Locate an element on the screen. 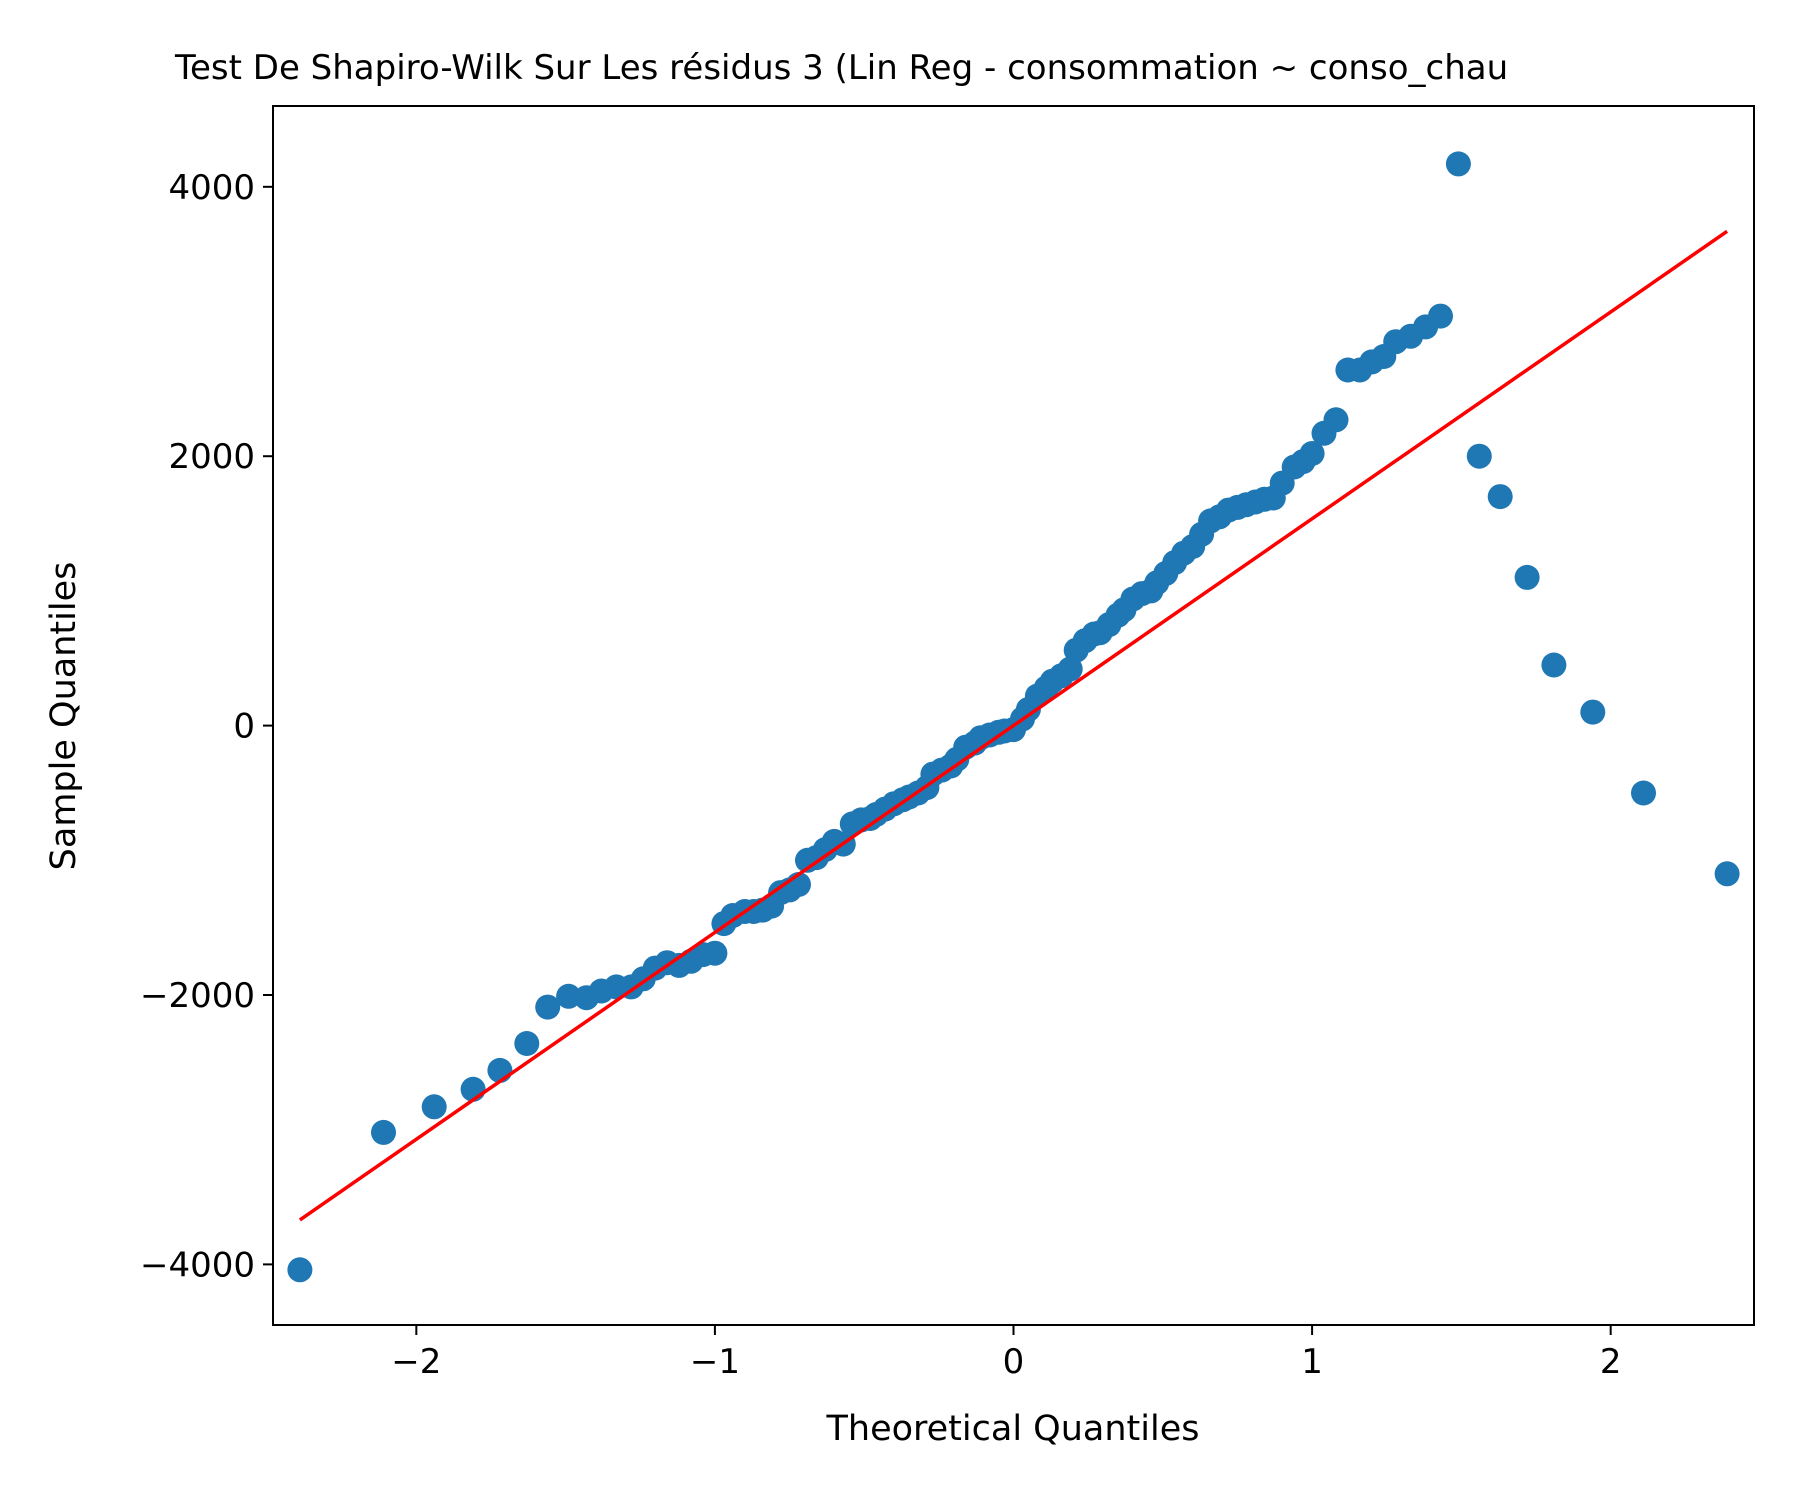 The image size is (1800, 1500). x-tick-label: 1 is located at coordinates (1312, 1362).